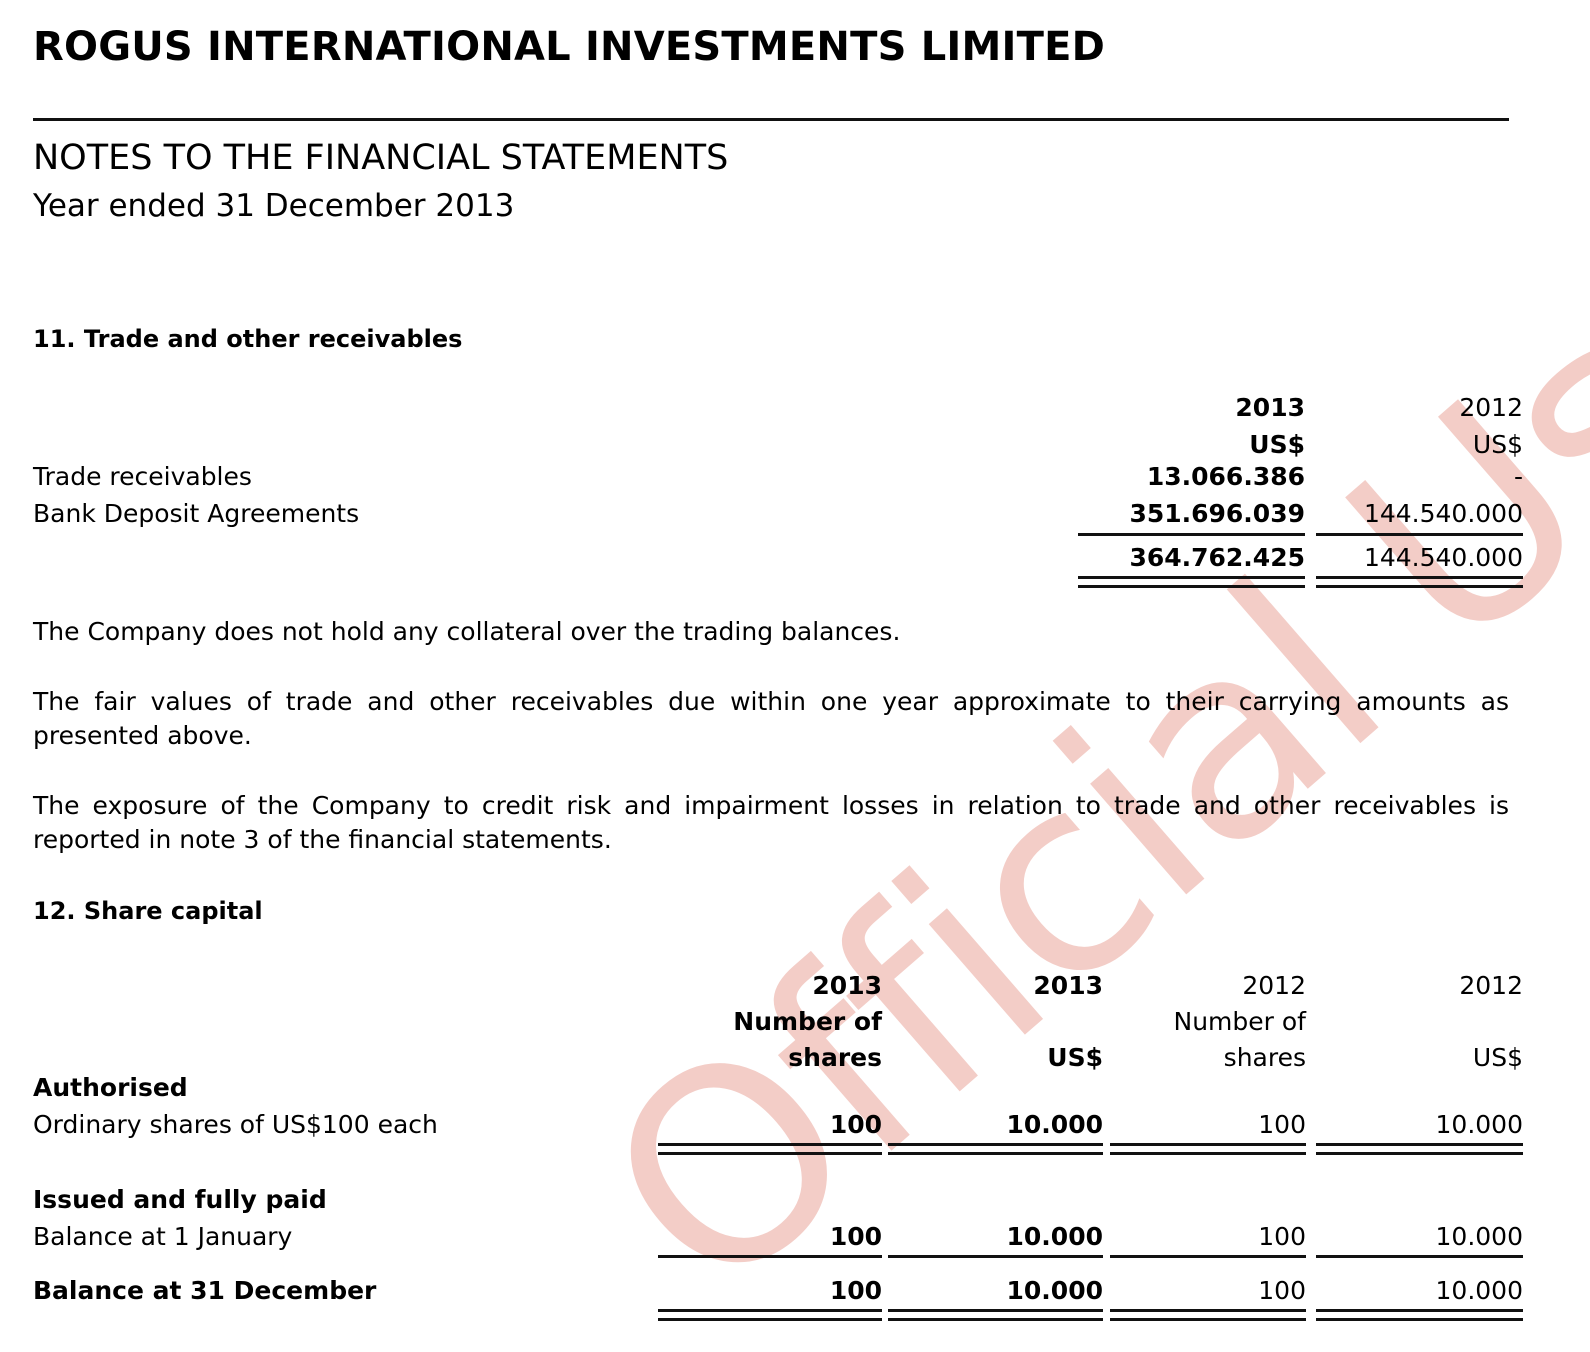  What do you see at coordinates (1518, 476) in the screenshot?
I see `table-cell-value: -` at bounding box center [1518, 476].